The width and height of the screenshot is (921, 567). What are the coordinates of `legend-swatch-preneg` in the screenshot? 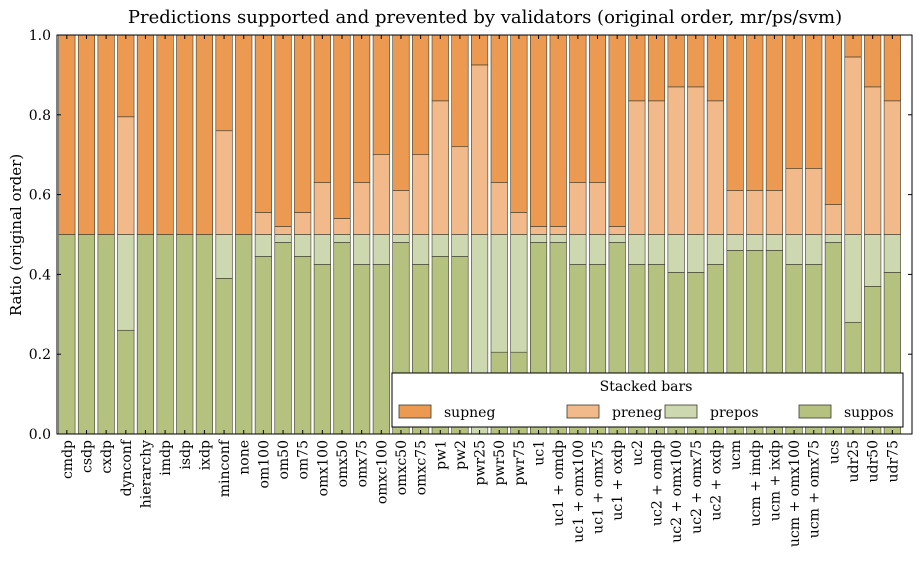 It's located at (583, 411).